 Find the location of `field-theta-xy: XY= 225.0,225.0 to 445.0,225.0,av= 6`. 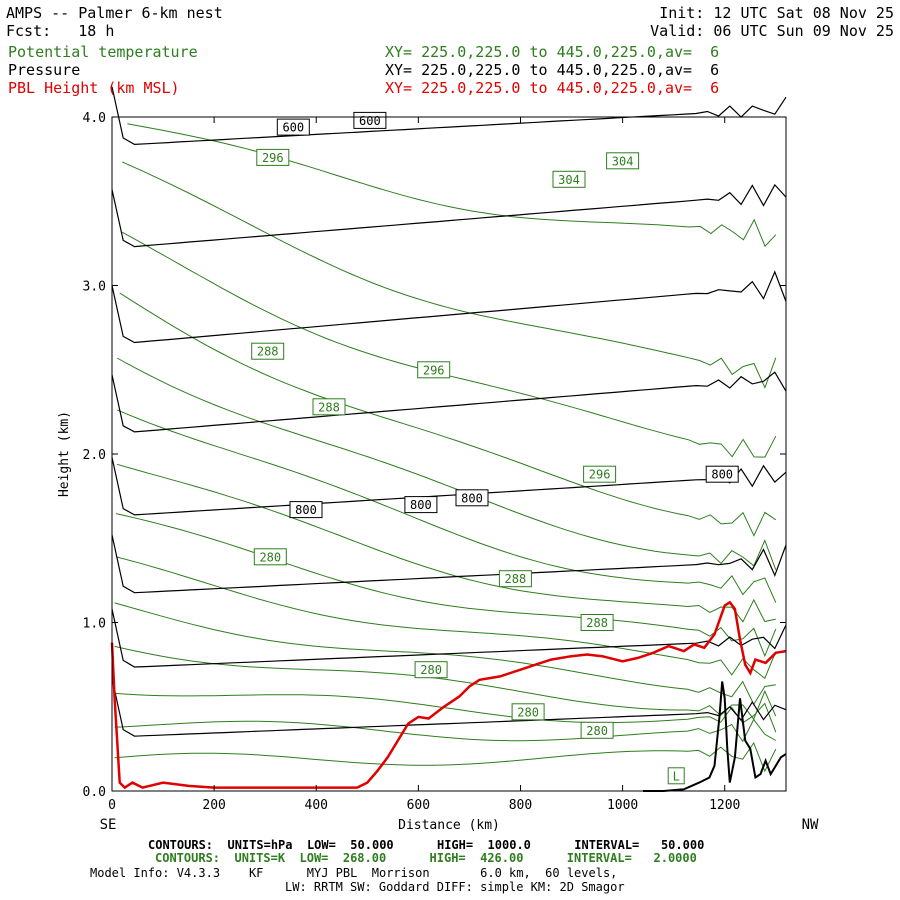

field-theta-xy: XY= 225.0,225.0 to 445.0,225.0,av= 6 is located at coordinates (552, 52).